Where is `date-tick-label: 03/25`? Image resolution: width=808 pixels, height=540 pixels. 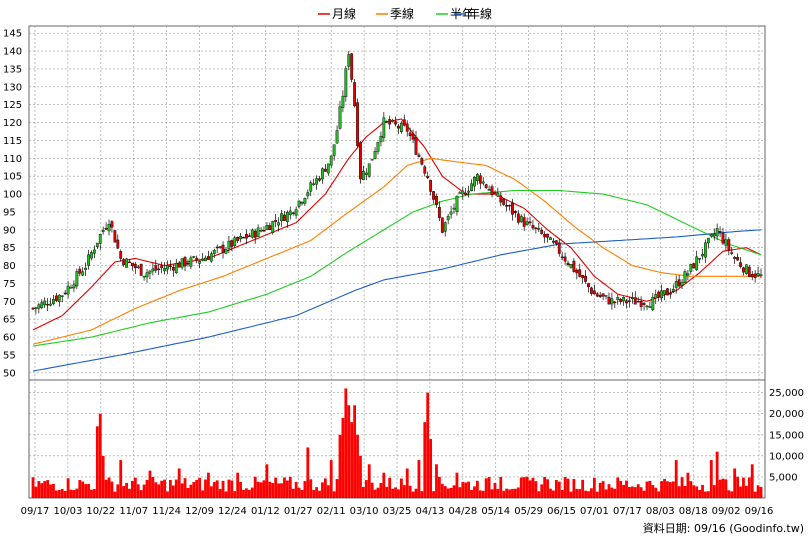
date-tick-label: 03/25 is located at coordinates (397, 511).